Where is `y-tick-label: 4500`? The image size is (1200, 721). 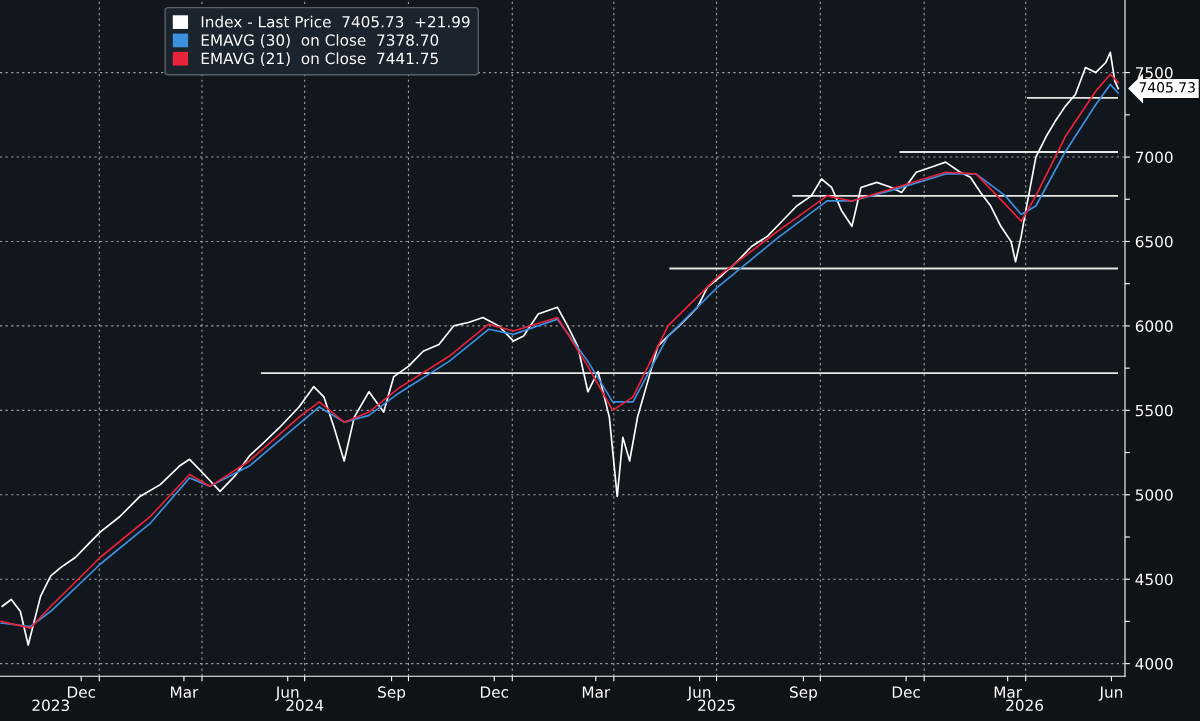 y-tick-label: 4500 is located at coordinates (1154, 579).